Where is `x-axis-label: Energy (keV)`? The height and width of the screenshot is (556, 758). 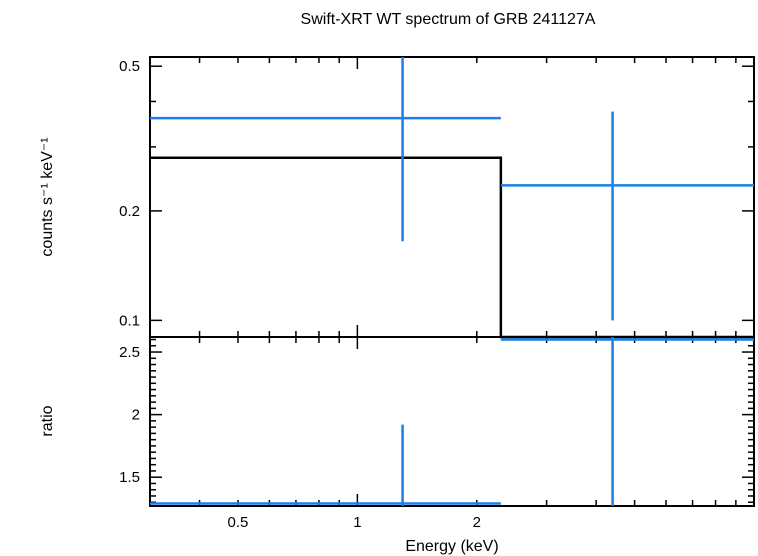 x-axis-label: Energy (keV) is located at coordinates (451, 546).